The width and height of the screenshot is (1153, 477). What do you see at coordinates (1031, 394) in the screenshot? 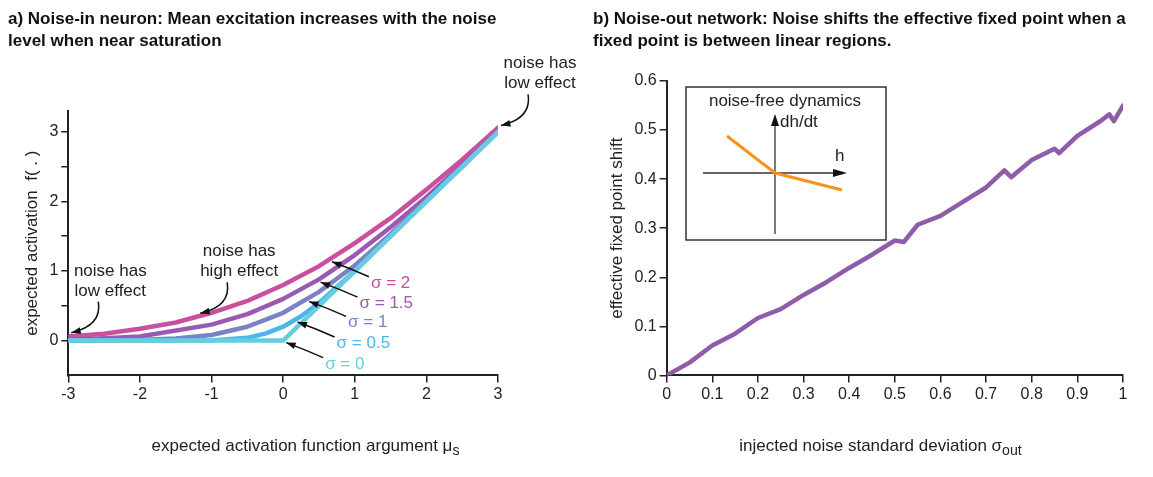
I see `x-tick-label: 0.8` at bounding box center [1031, 394].